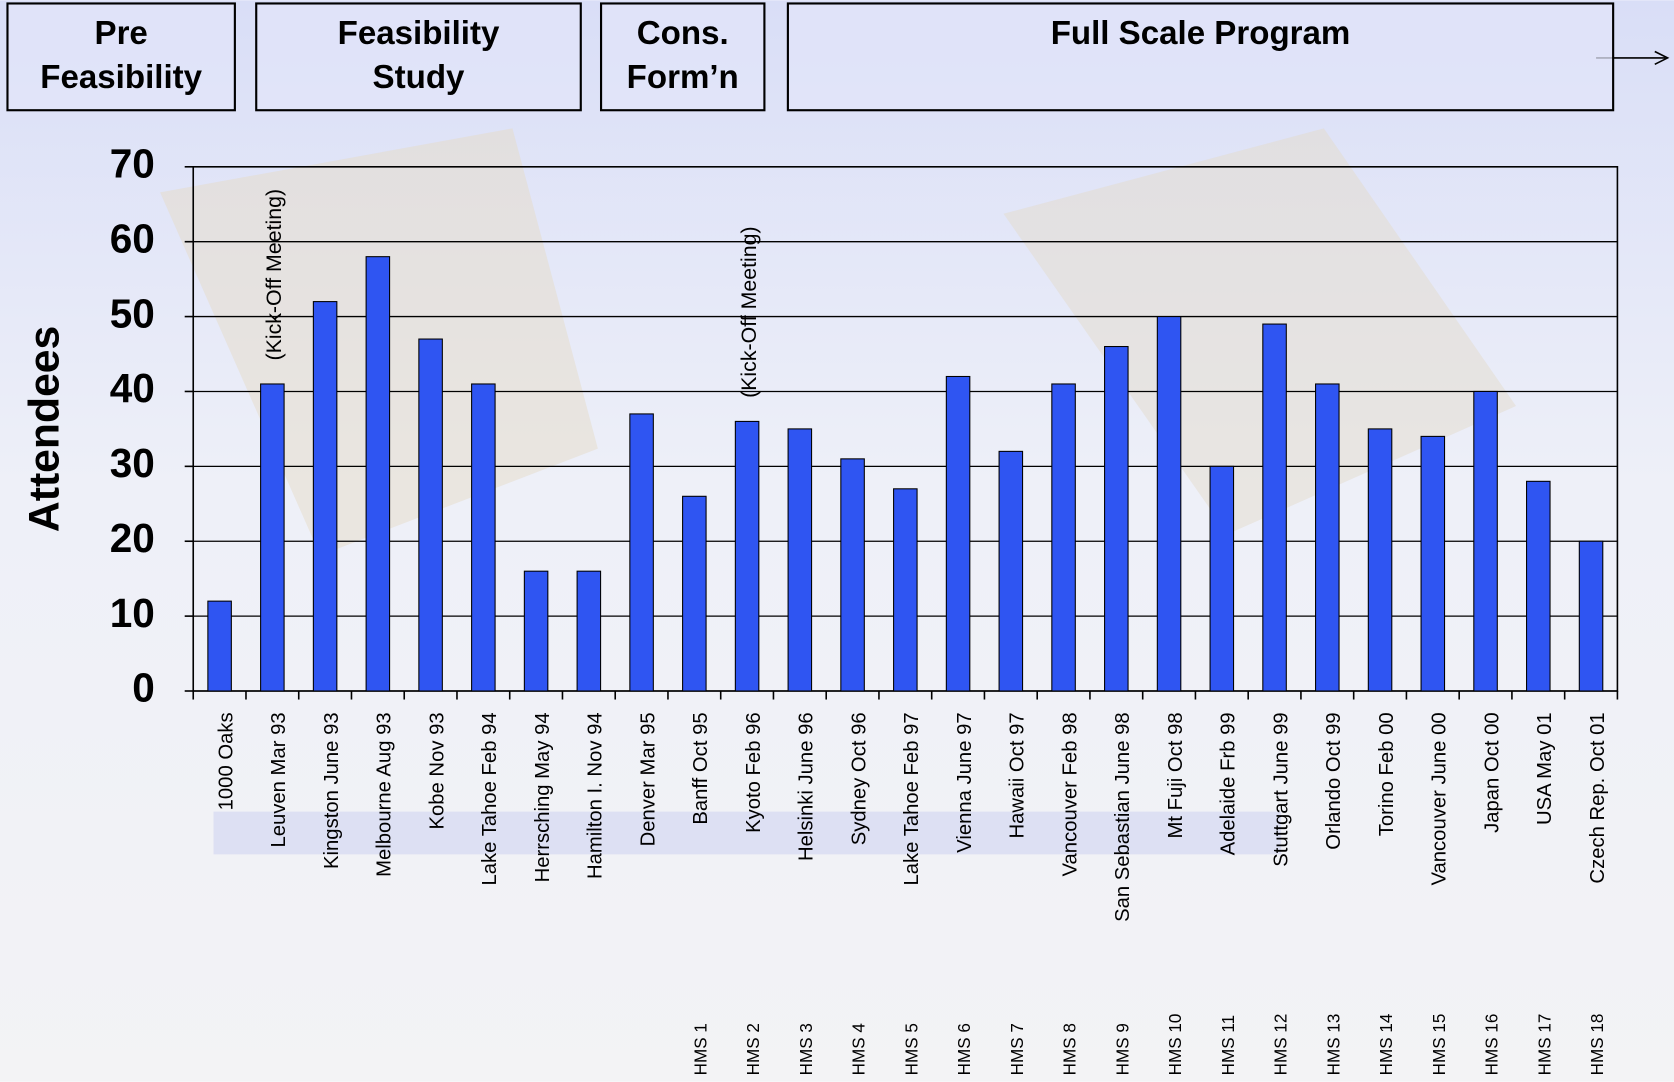  Describe the element at coordinates (132, 313) in the screenshot. I see `y-tick-label: 50` at that location.